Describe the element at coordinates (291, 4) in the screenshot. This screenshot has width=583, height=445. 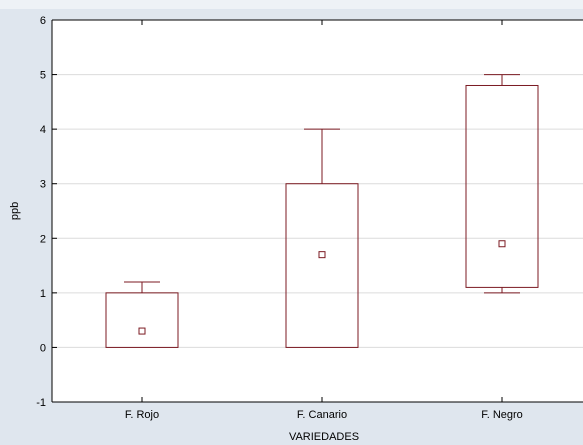
I see `window-top-strip` at that location.